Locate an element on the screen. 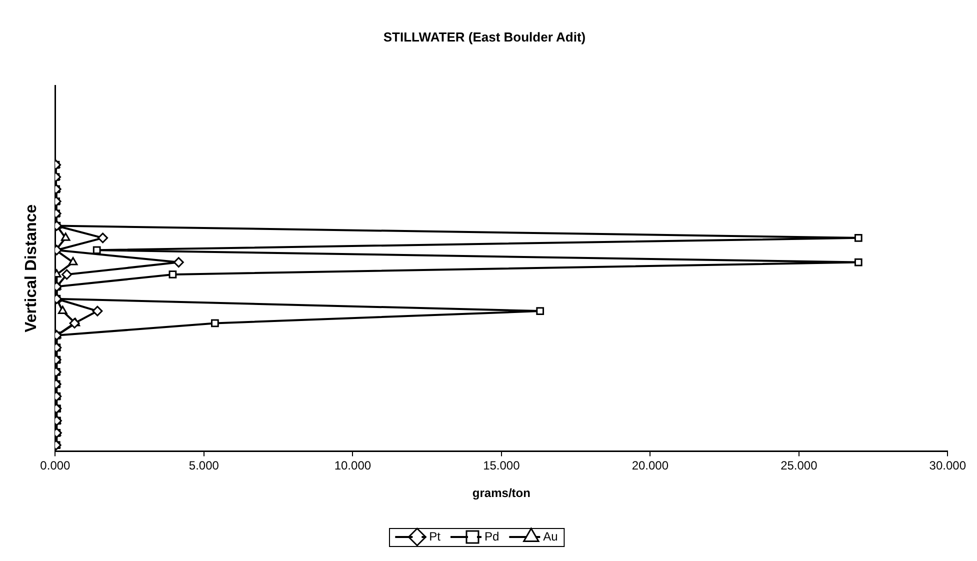 The image size is (977, 561). x-tick-label: 10.000 is located at coordinates (353, 465).